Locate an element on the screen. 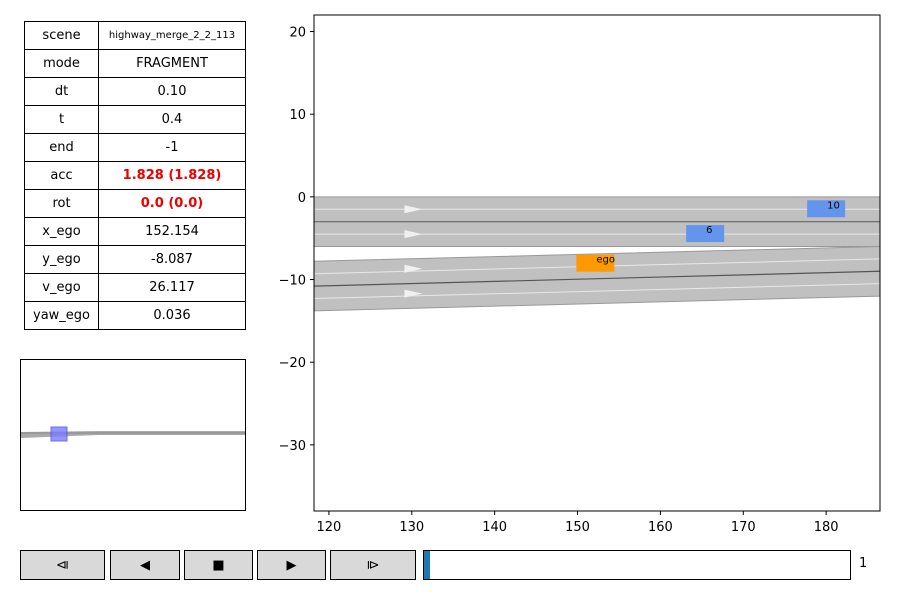 The width and height of the screenshot is (900, 600). vehicle-label-ego: ego is located at coordinates (605, 260).